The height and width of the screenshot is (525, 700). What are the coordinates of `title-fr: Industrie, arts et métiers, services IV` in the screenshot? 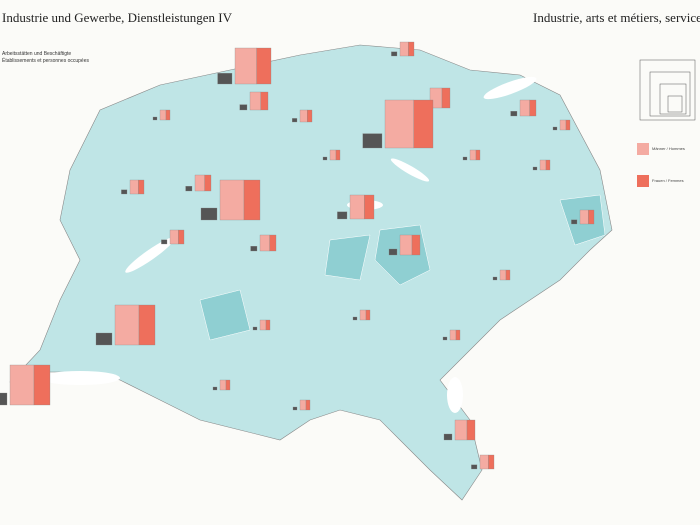 It's located at (616, 17).